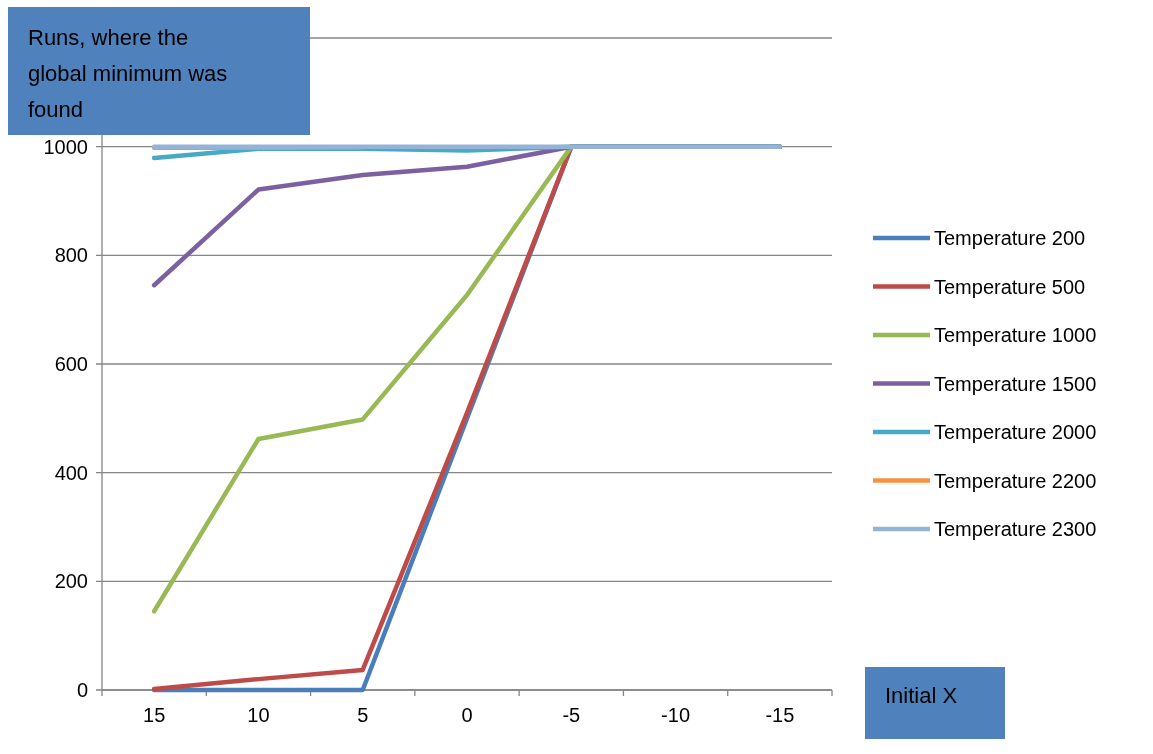 This screenshot has width=1153, height=754. Describe the element at coordinates (71, 581) in the screenshot. I see `y-tick-label: 200` at that location.